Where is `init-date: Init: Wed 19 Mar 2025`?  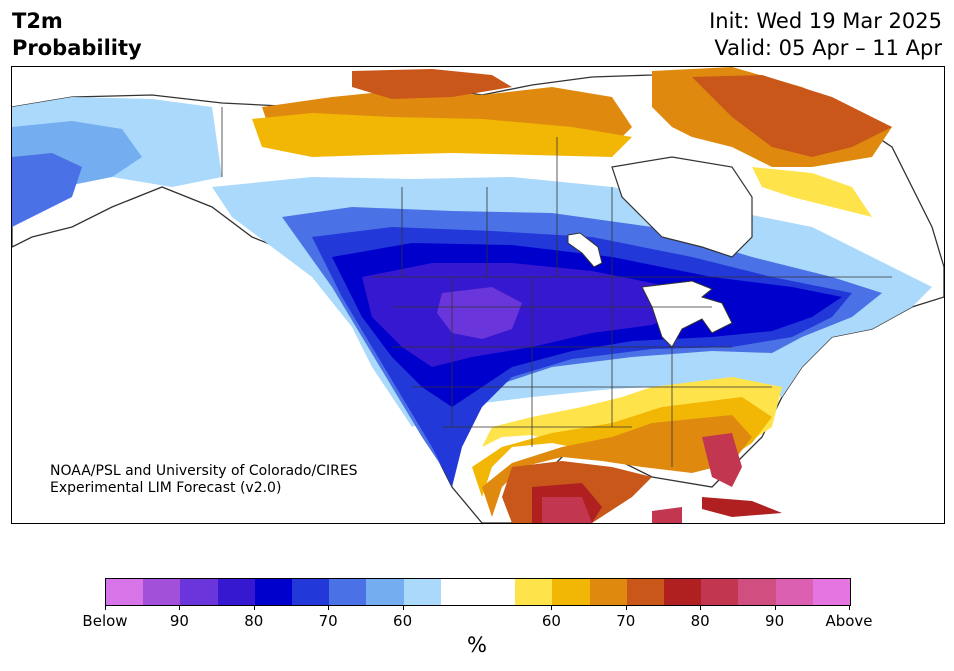 init-date: Init: Wed 19 Mar 2025 is located at coordinates (825, 21).